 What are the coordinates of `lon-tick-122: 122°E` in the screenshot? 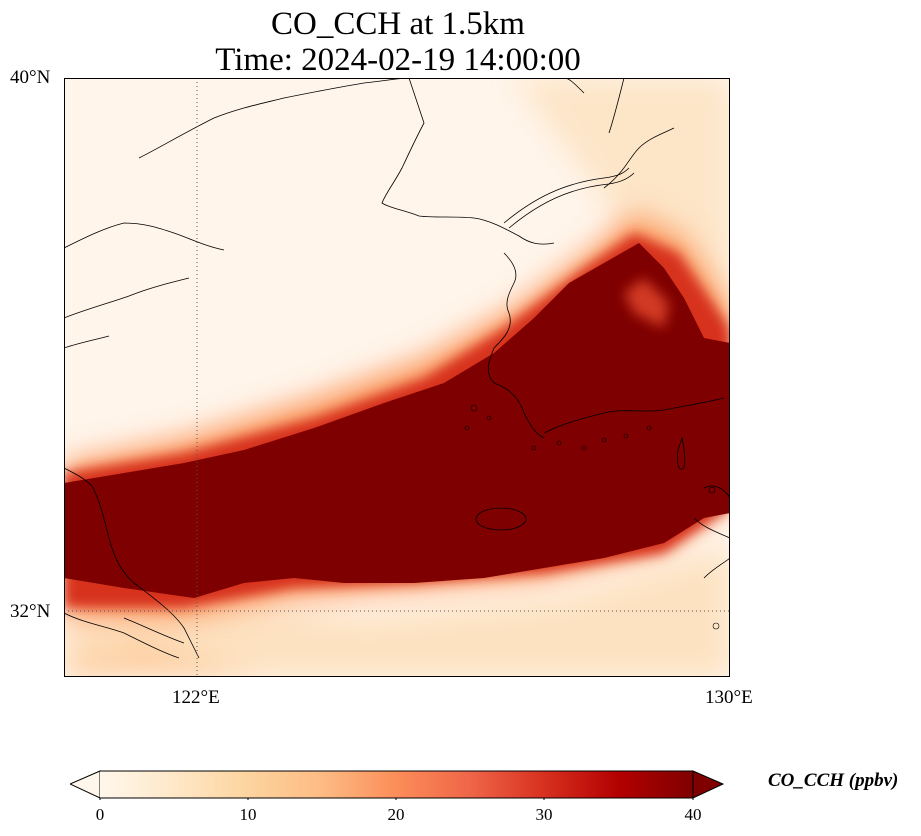 It's located at (196, 697).